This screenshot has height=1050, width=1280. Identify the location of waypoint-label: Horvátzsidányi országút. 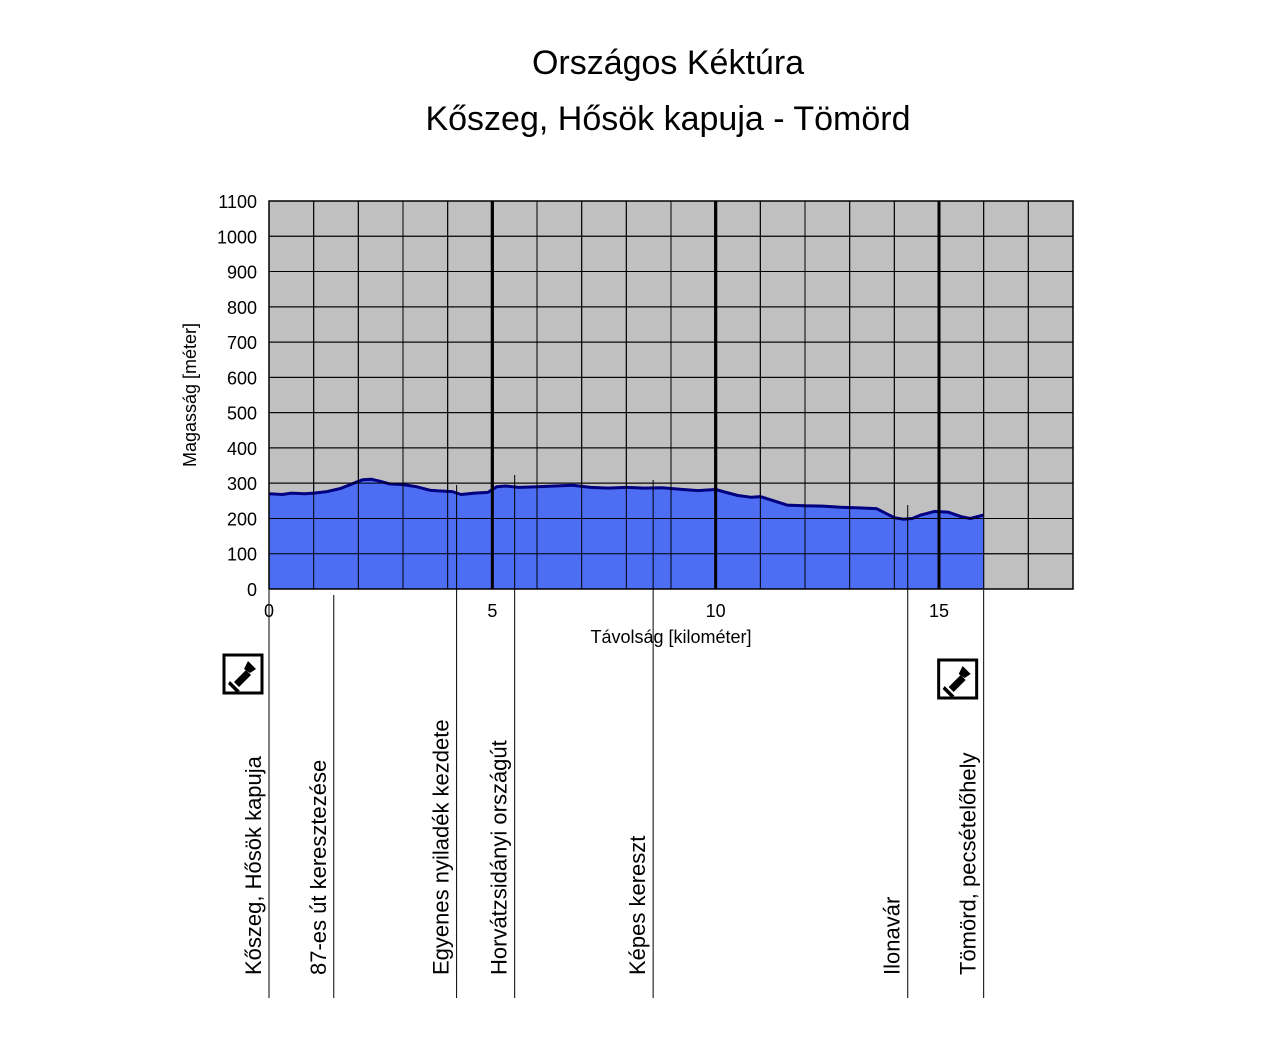
(499, 857).